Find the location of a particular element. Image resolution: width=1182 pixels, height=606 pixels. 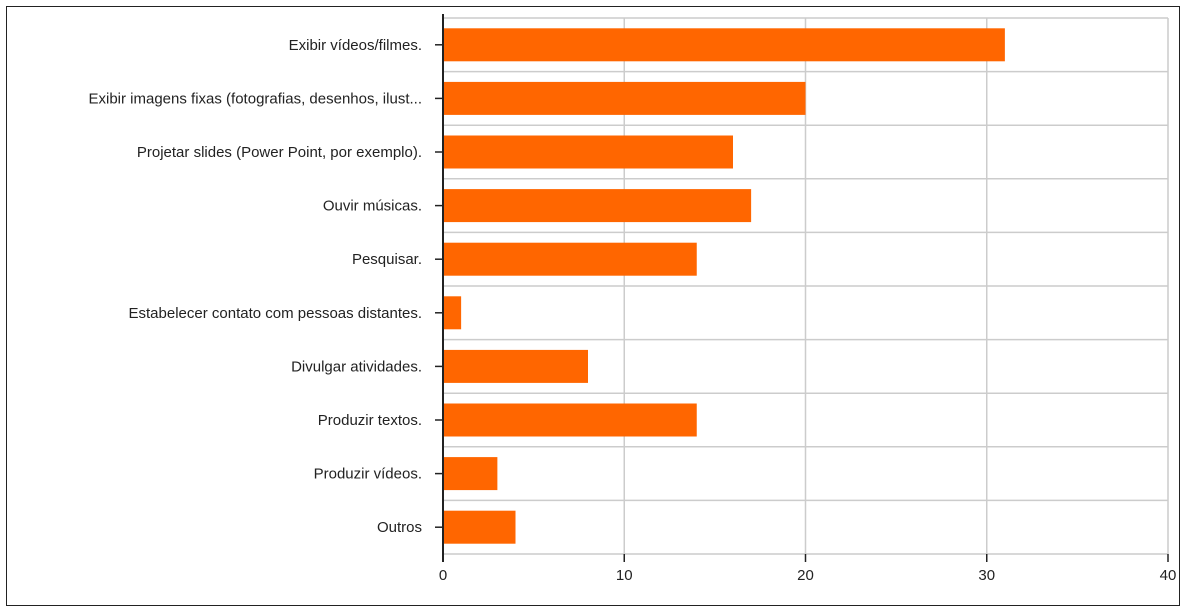

category-label: Ouvir músicas. is located at coordinates (372, 206).